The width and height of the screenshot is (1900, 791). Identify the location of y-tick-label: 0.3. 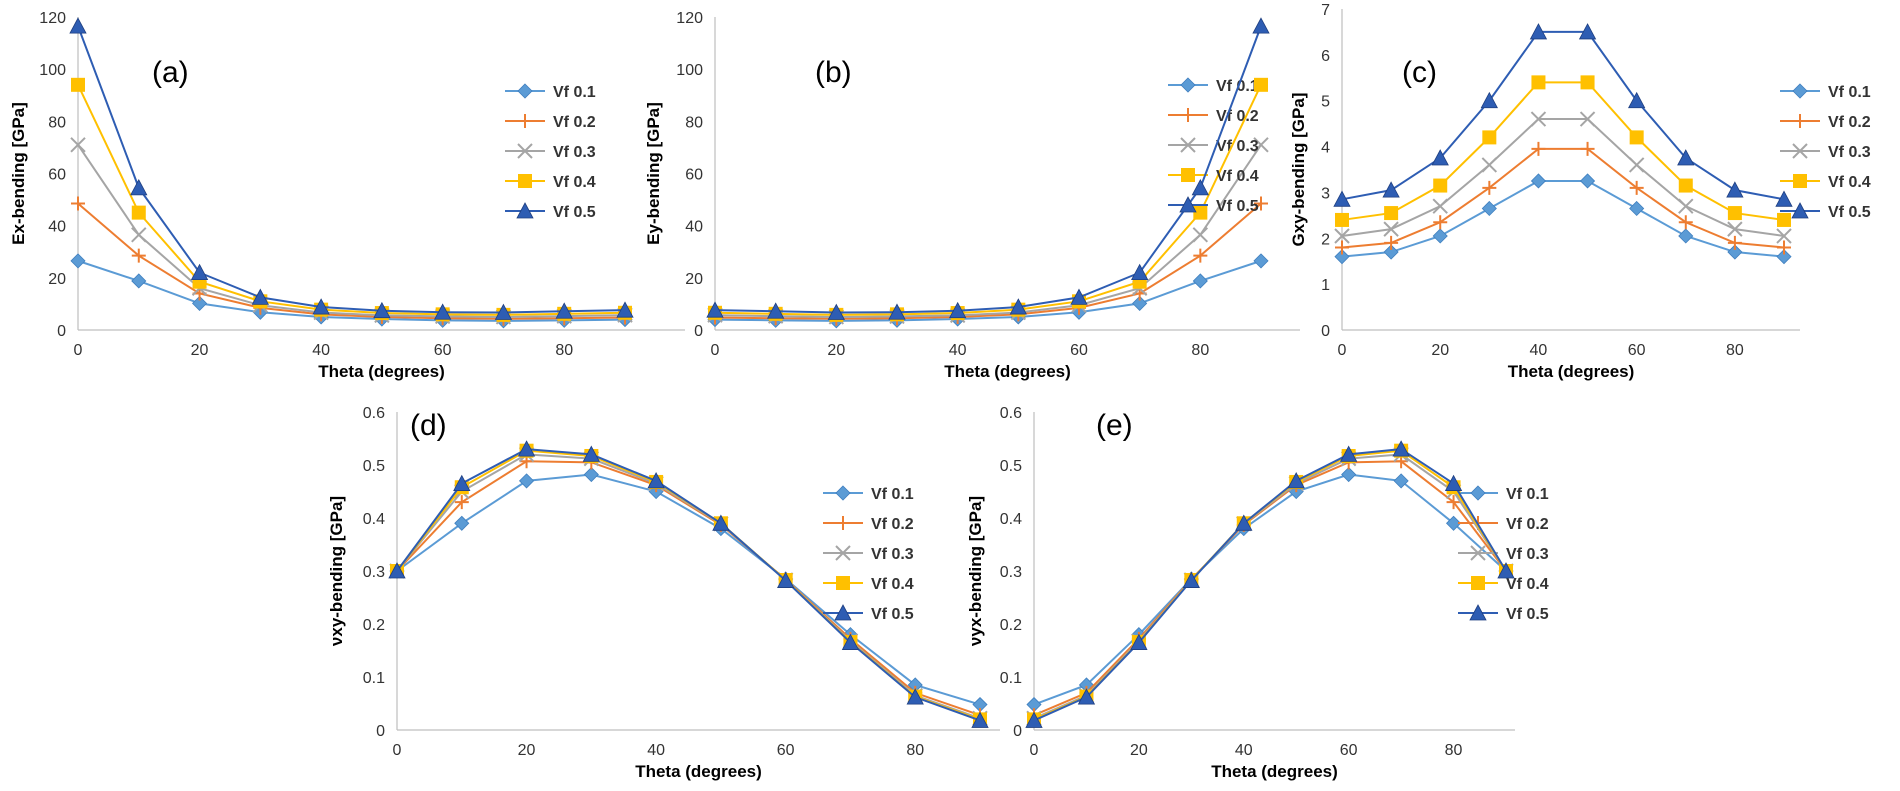
(374, 572).